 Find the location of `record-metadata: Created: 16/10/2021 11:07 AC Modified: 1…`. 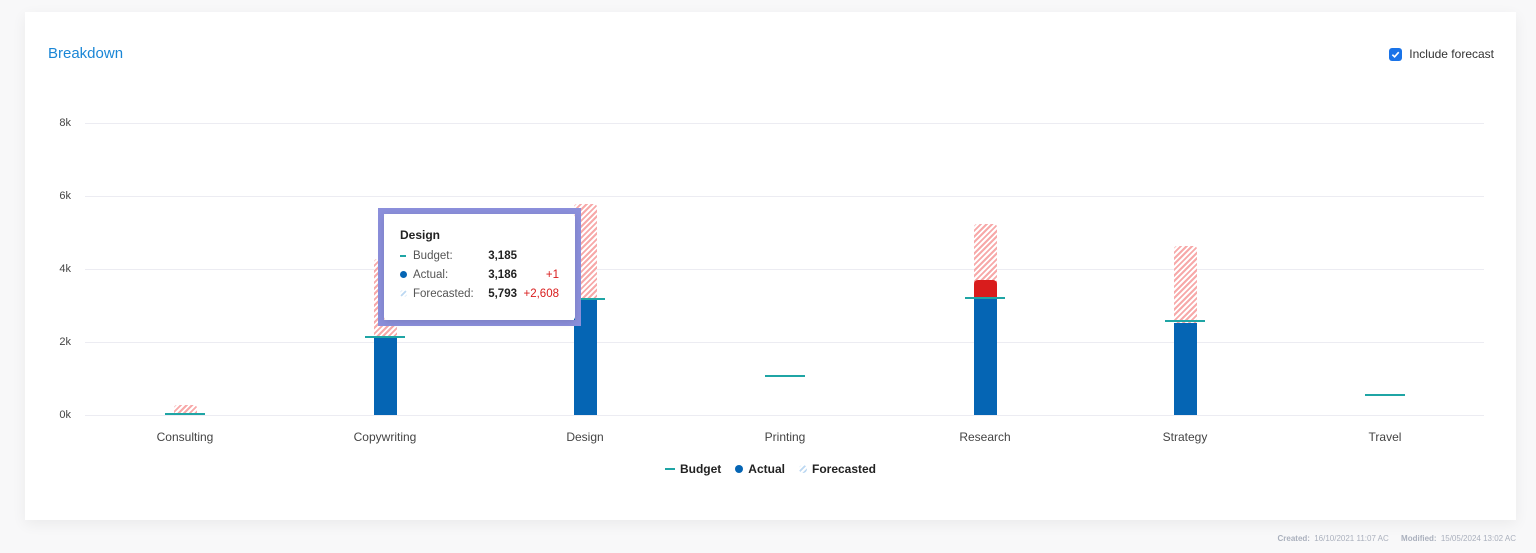

record-metadata: Created: 16/10/2021 11:07 AC Modified: 1… is located at coordinates (1397, 538).